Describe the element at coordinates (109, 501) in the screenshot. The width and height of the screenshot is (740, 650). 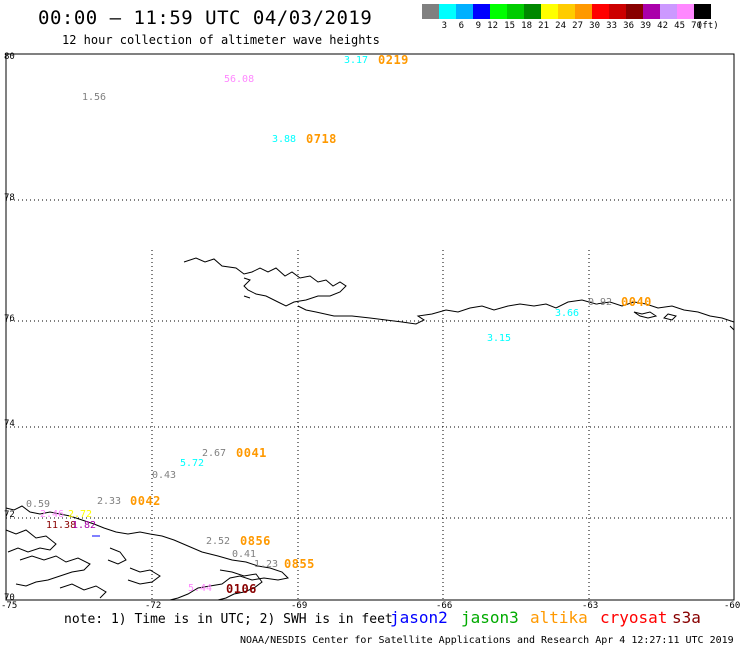
I see `wave-value: 2.33` at that location.